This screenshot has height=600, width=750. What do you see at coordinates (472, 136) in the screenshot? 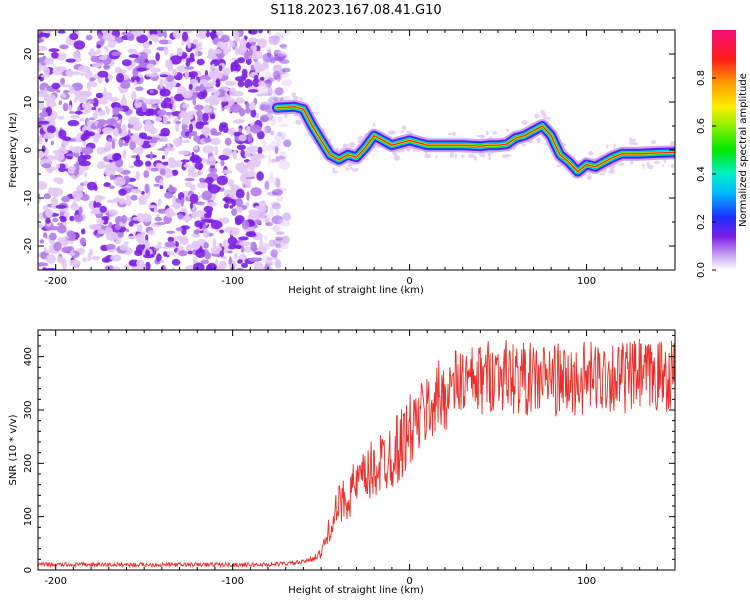
I see `frequency-ridge` at bounding box center [472, 136].